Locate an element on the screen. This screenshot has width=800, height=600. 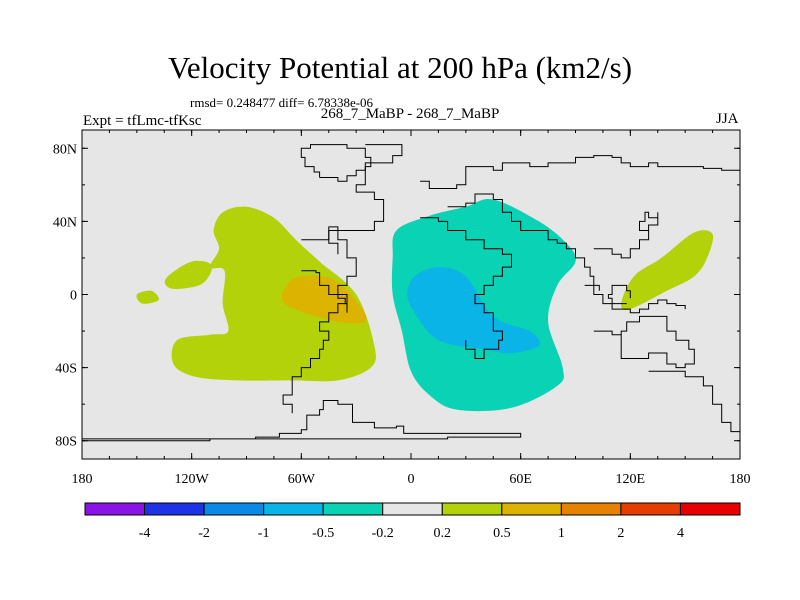
x-tick-label: 120E is located at coordinates (631, 479).